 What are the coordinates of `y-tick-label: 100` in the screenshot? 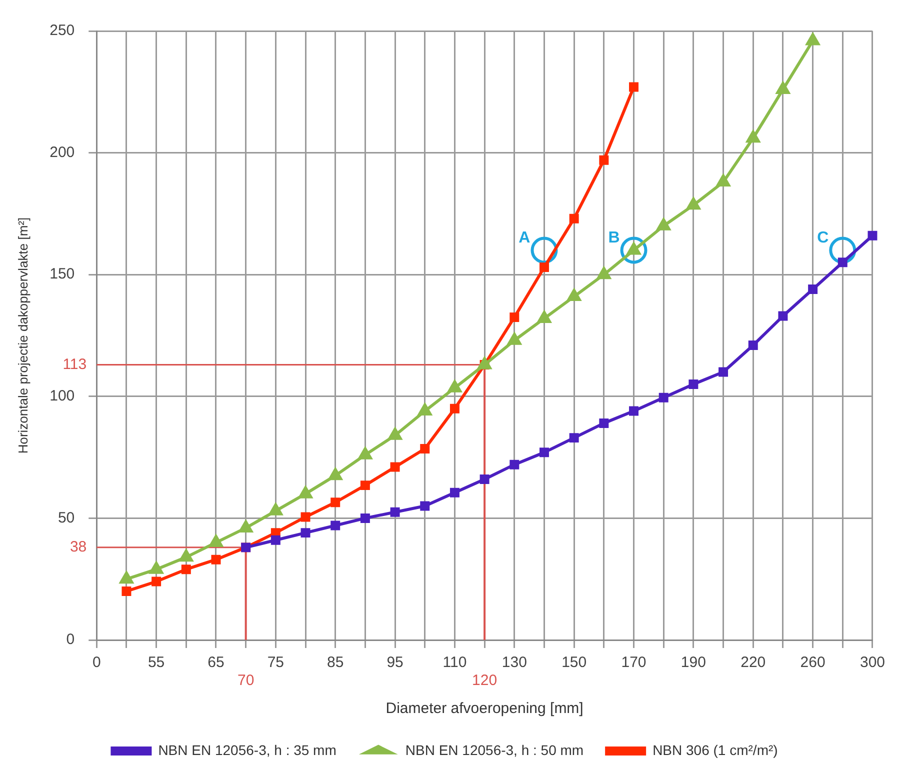 It's located at (62, 396).